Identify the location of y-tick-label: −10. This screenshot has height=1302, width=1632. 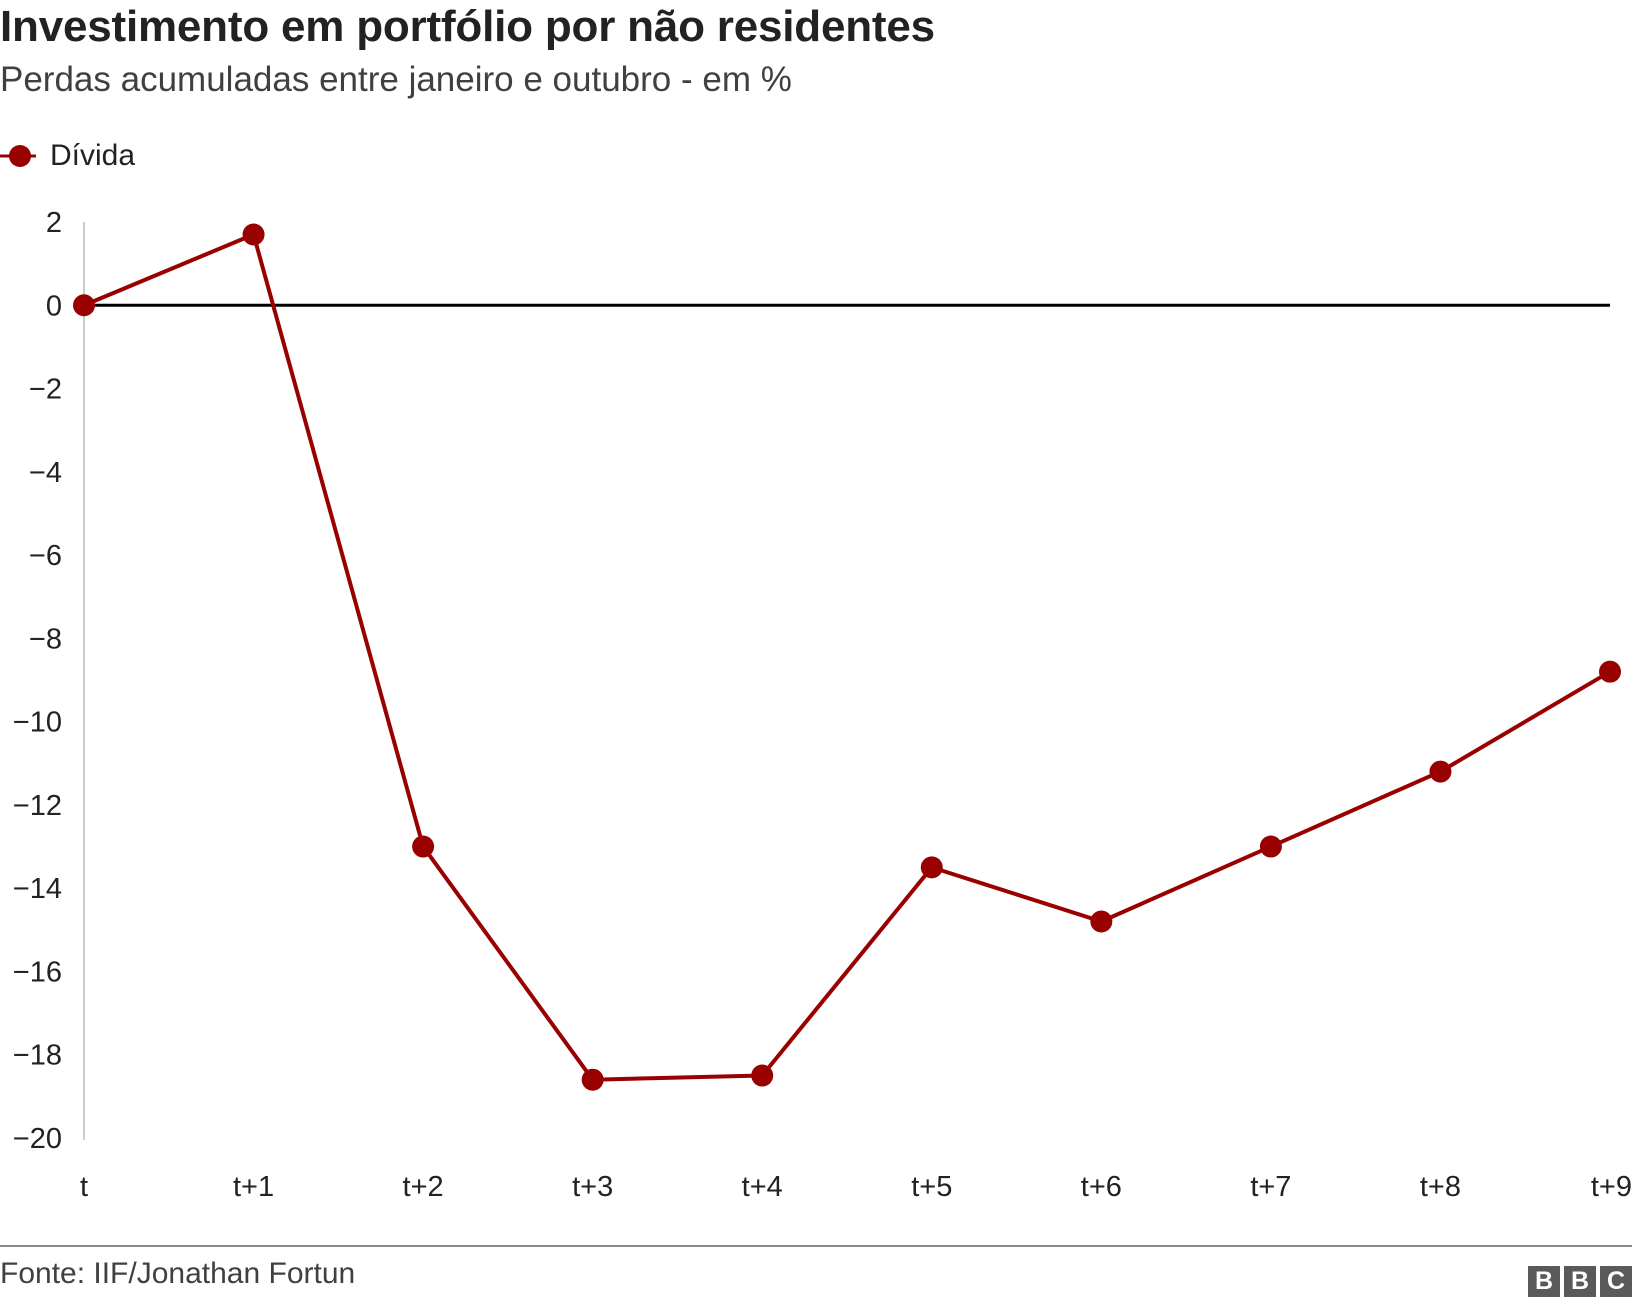
(37, 723).